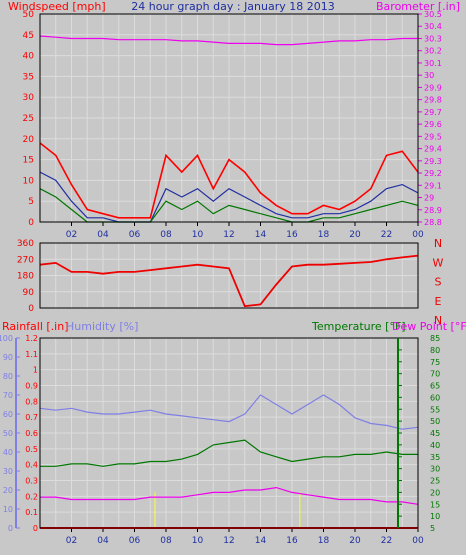 This screenshot has height=555, width=466. What do you see at coordinates (324, 235) in the screenshot?
I see `wind-x-tick-label: 18` at bounding box center [324, 235].